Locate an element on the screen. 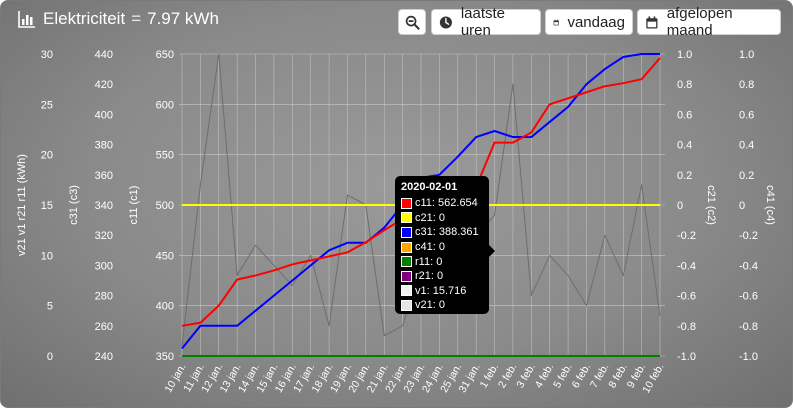 This screenshot has height=408, width=793. tooltip-row: v21: 0 is located at coordinates (442, 305).